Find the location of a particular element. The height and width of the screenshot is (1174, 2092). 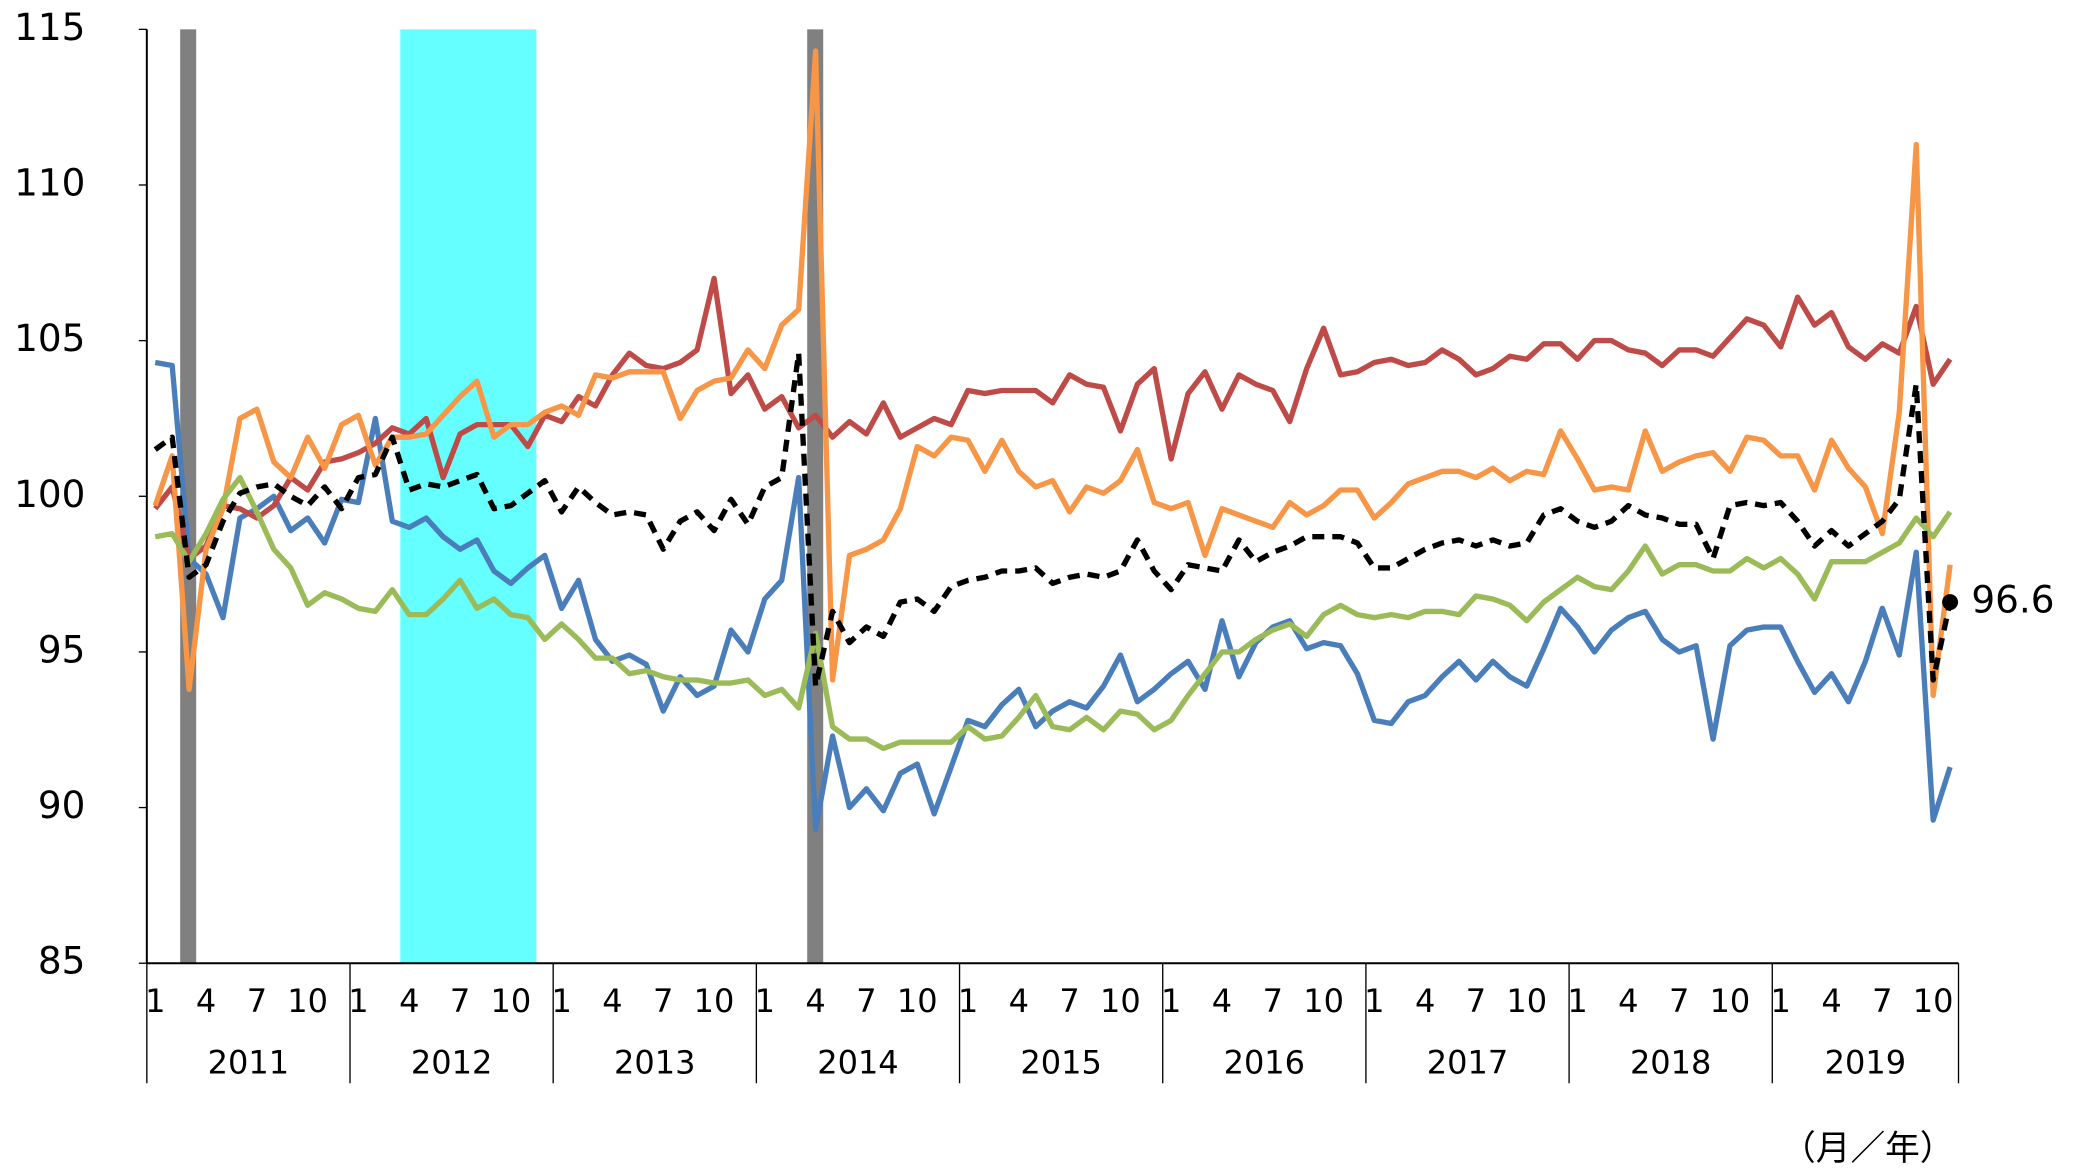

point-marker is located at coordinates (1950, 602).